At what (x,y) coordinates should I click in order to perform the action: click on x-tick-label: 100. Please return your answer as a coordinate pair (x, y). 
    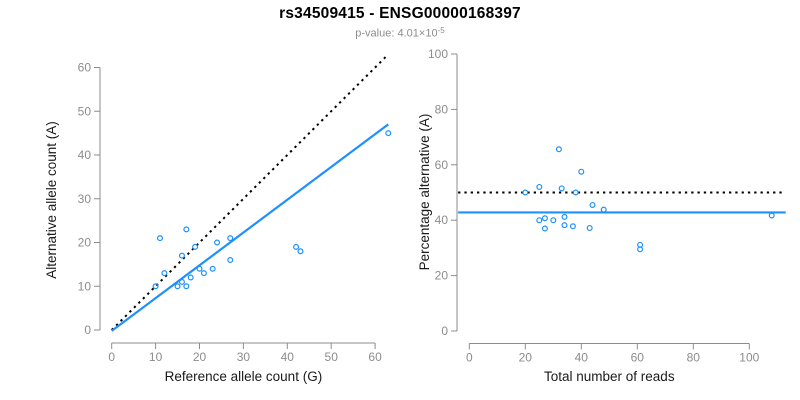
    Looking at the image, I should click on (749, 358).